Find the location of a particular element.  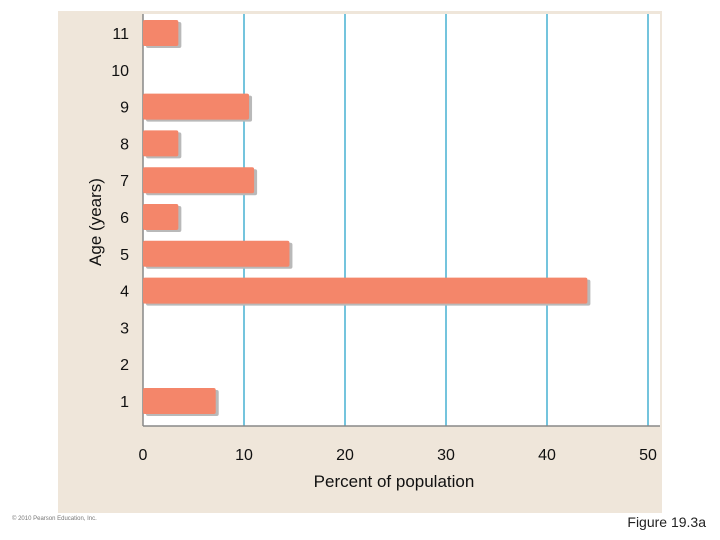

x-tick-label-20: 20 is located at coordinates (345, 455).